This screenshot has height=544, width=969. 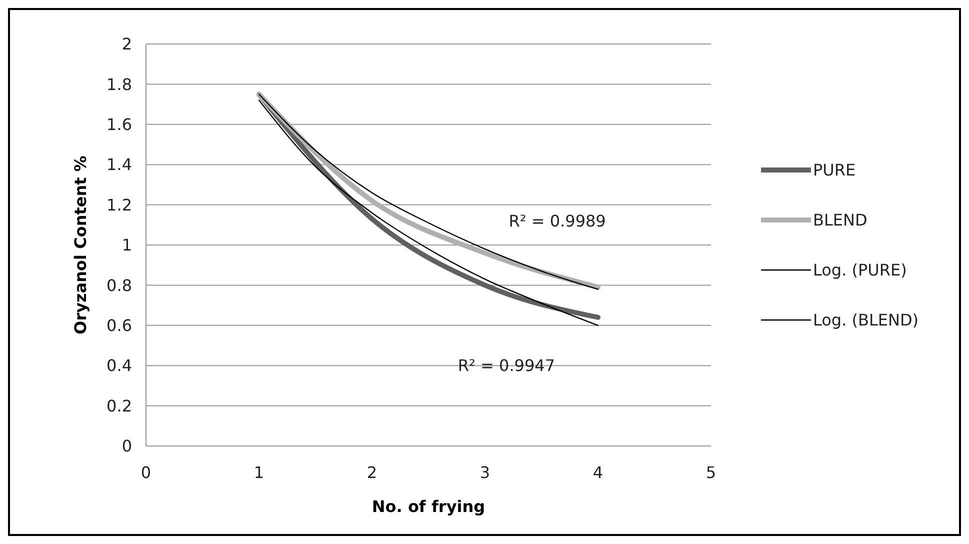 What do you see at coordinates (598, 472) in the screenshot?
I see `x-tick-label: 4` at bounding box center [598, 472].